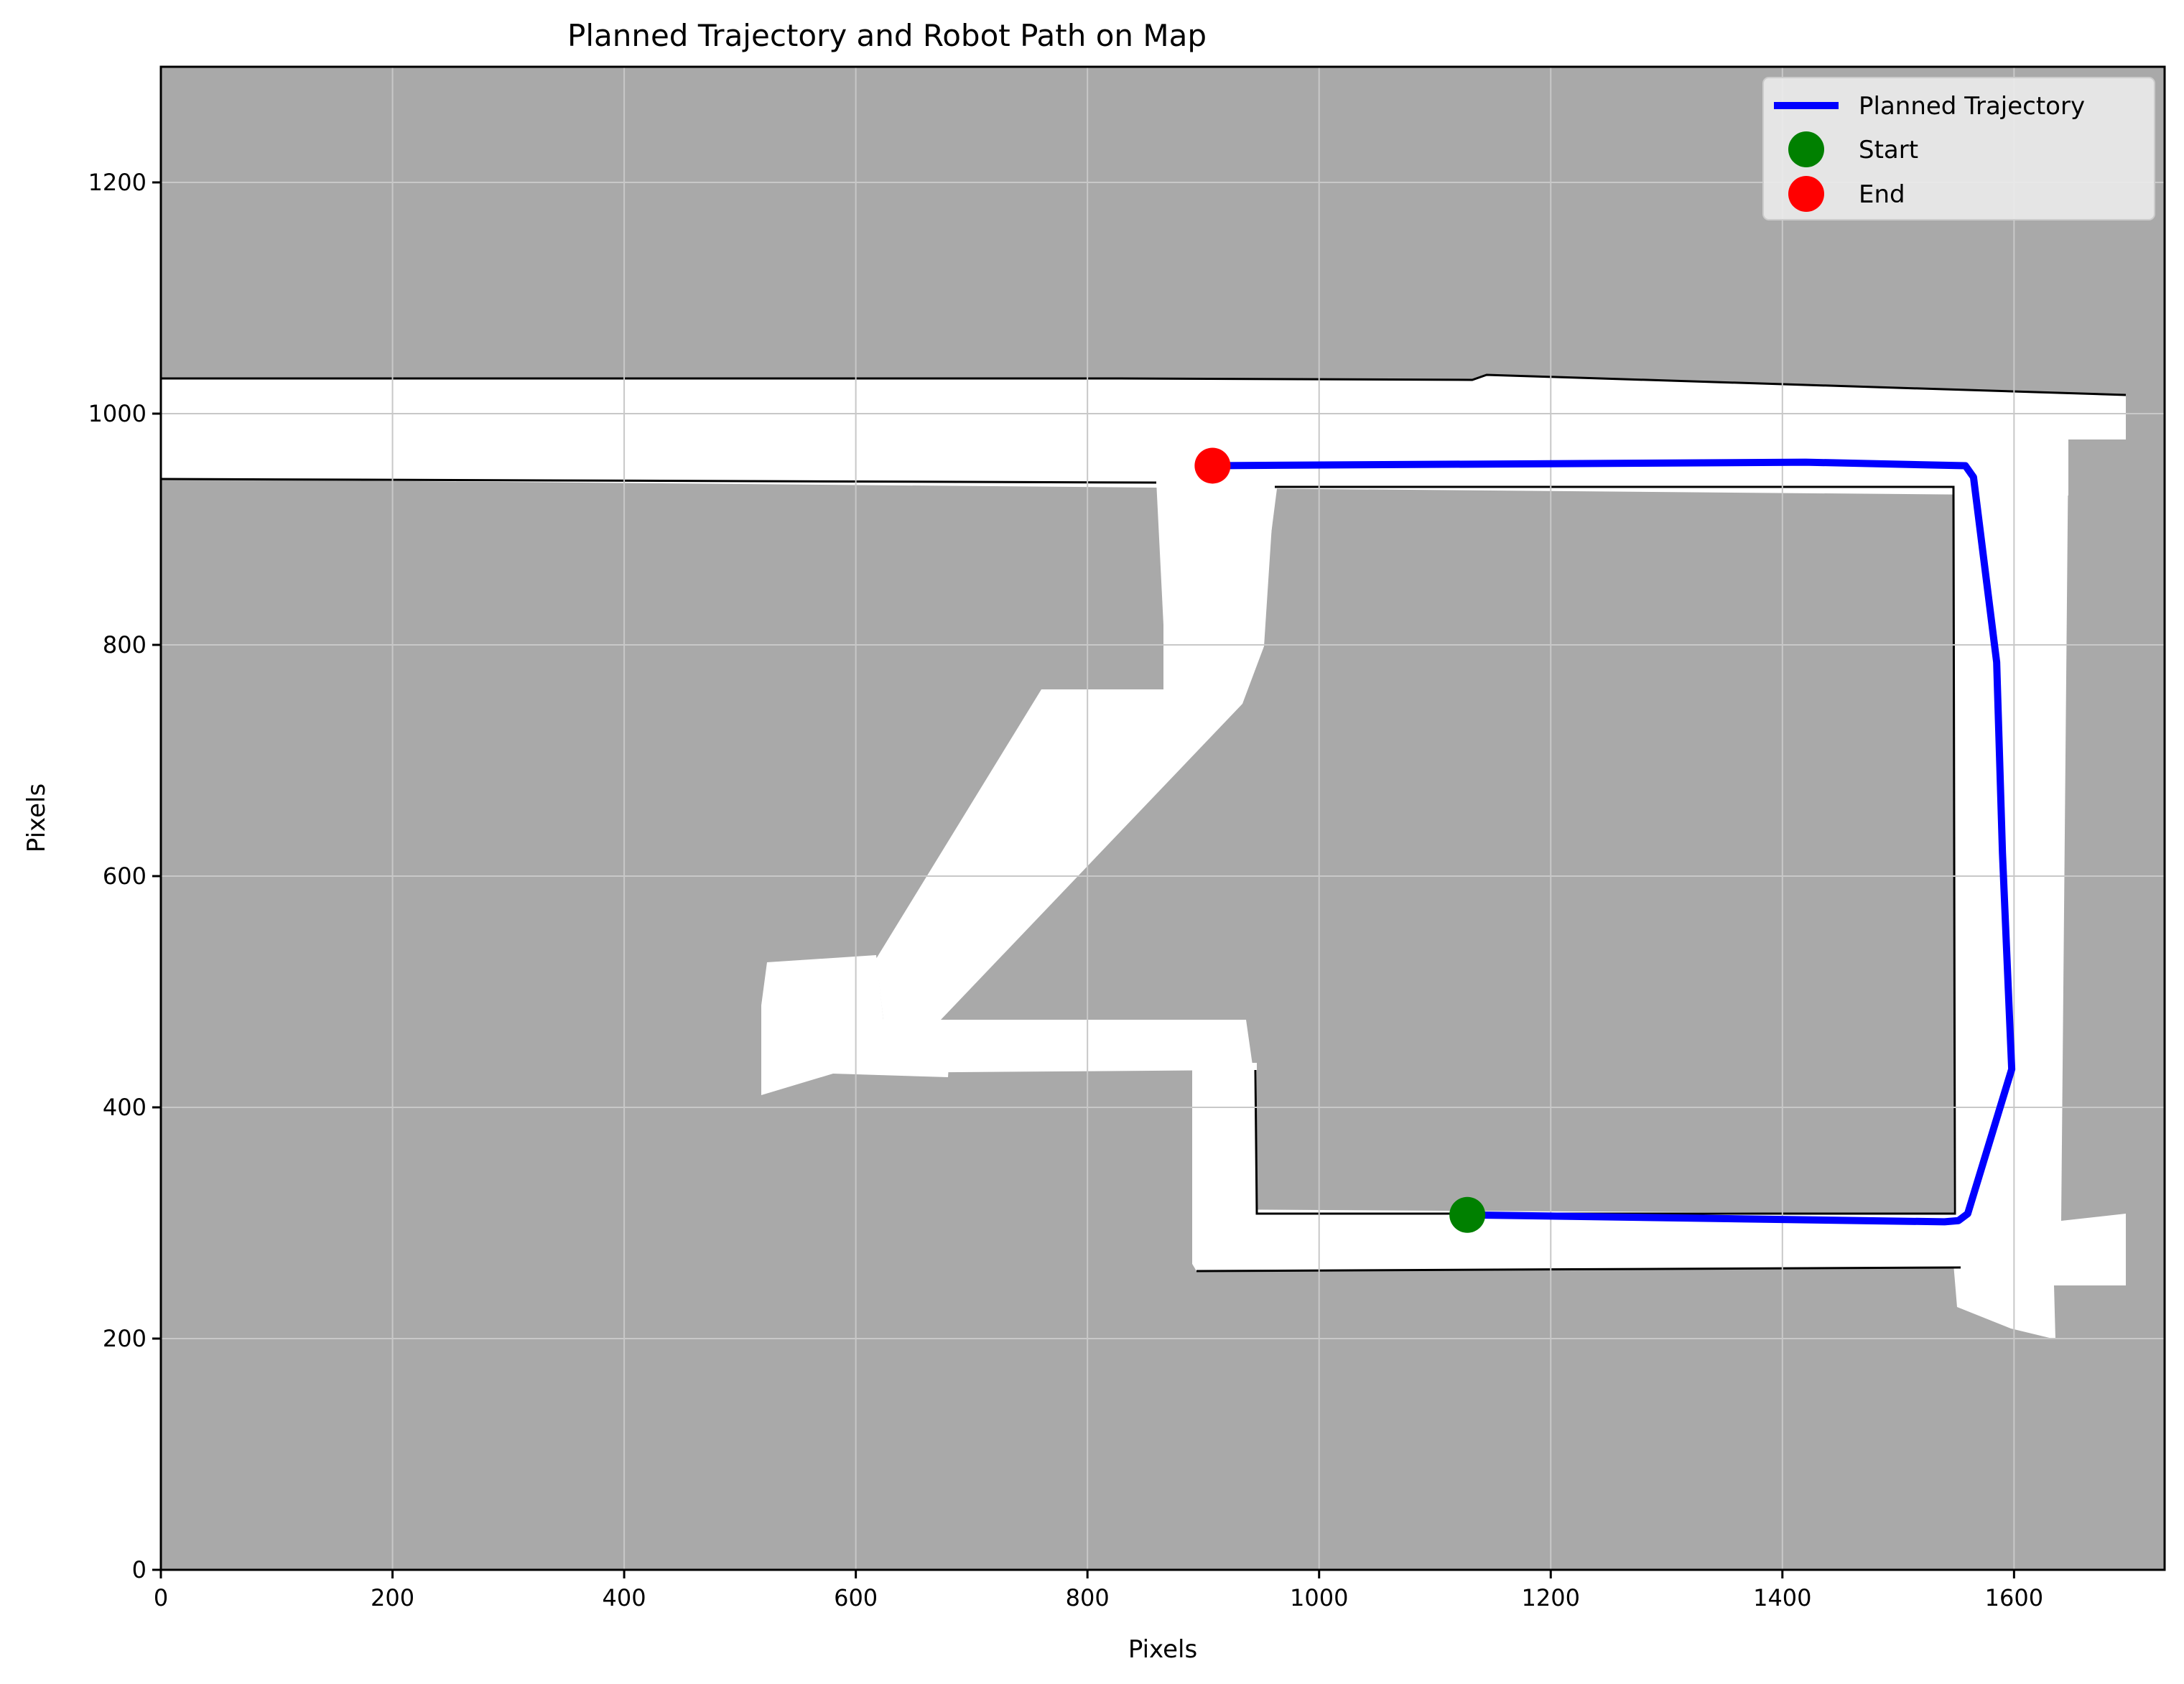  I want to click on y-tick-label: 800, so click(125, 645).